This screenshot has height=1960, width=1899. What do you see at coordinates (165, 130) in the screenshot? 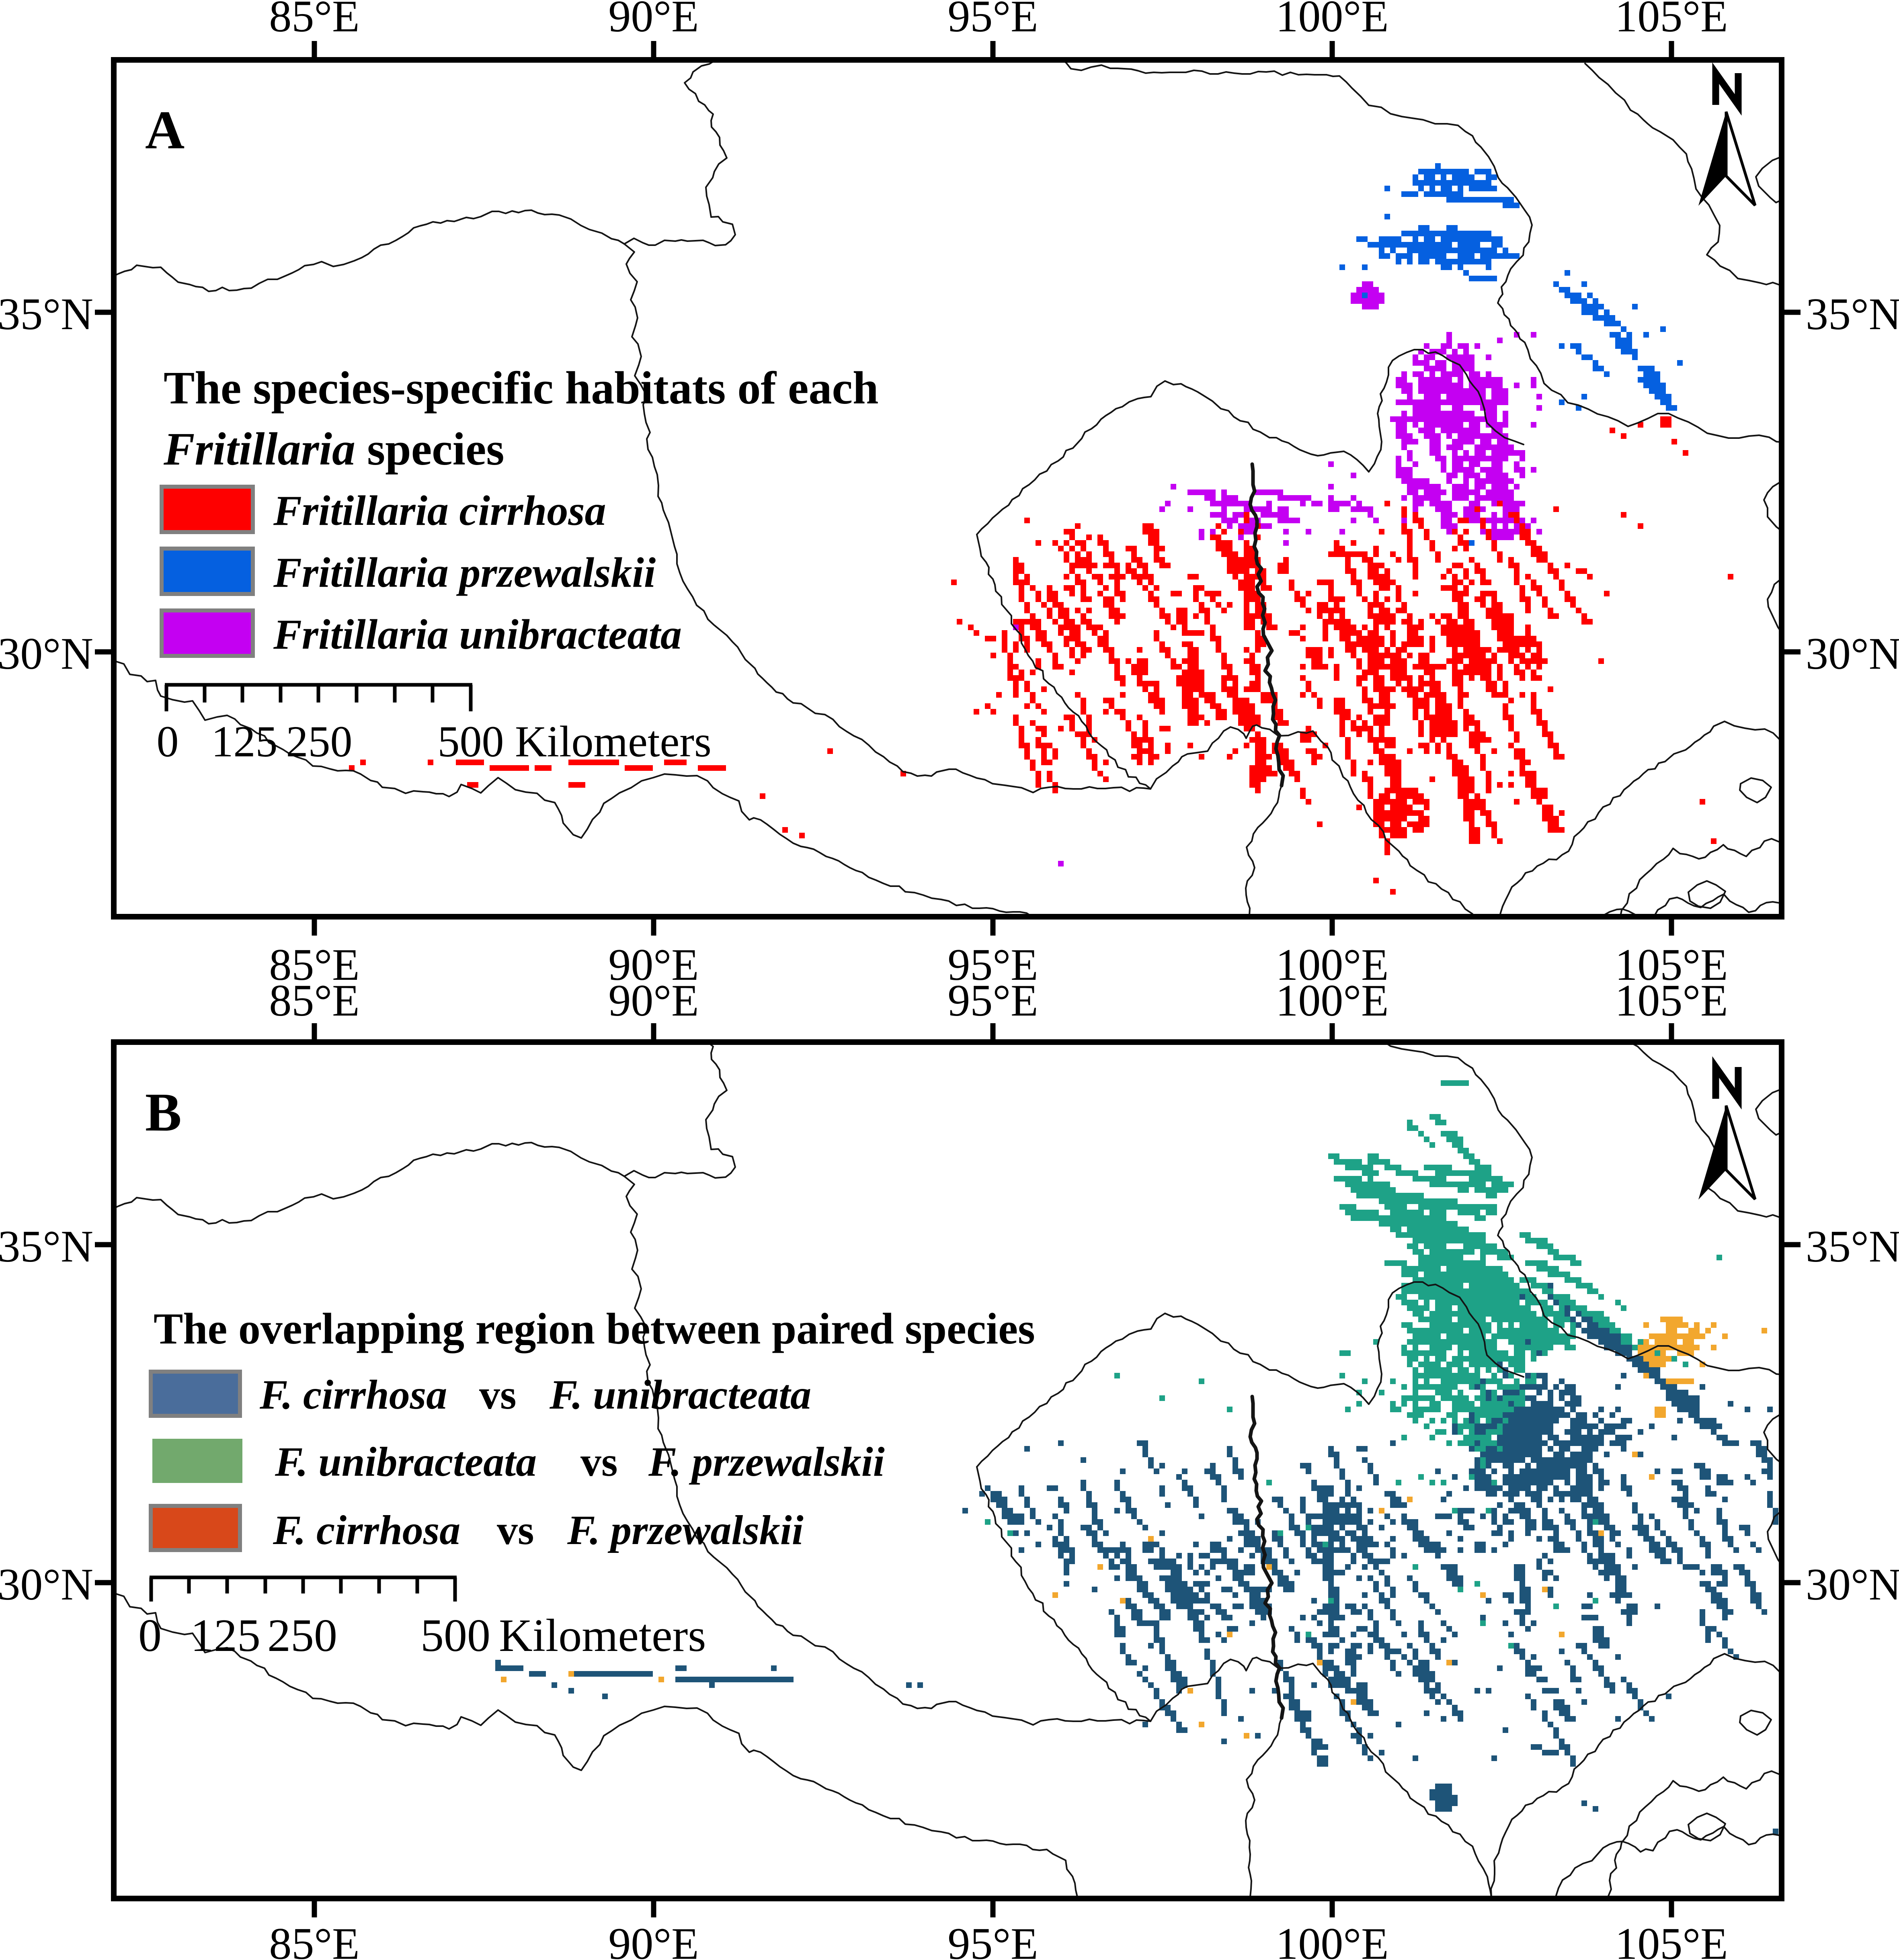
I see `svg-text: A` at bounding box center [165, 130].